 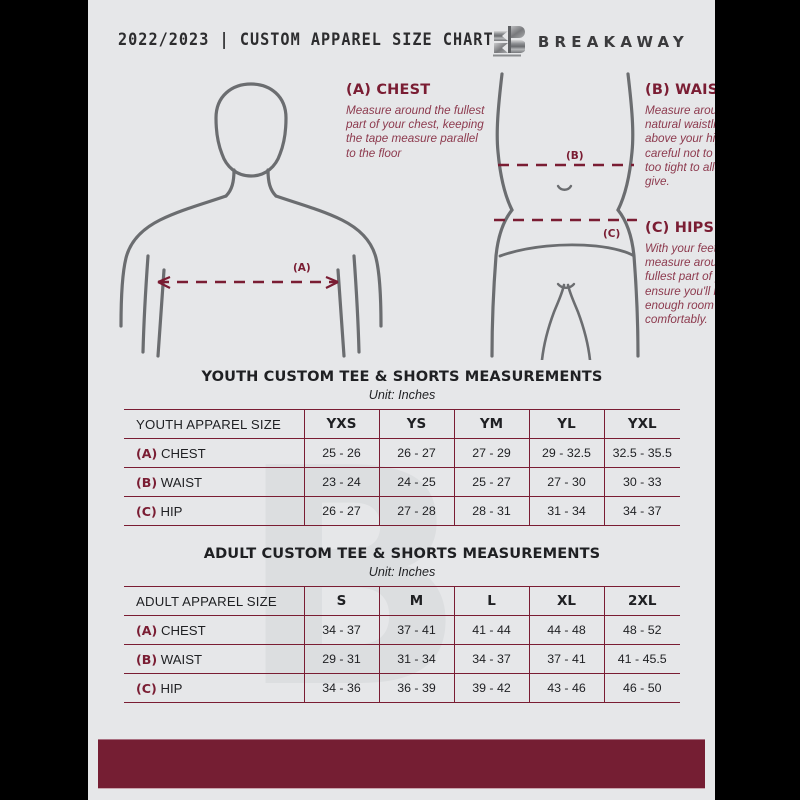 I want to click on youth-row-label-hip: (C) HIP, so click(x=214, y=511).